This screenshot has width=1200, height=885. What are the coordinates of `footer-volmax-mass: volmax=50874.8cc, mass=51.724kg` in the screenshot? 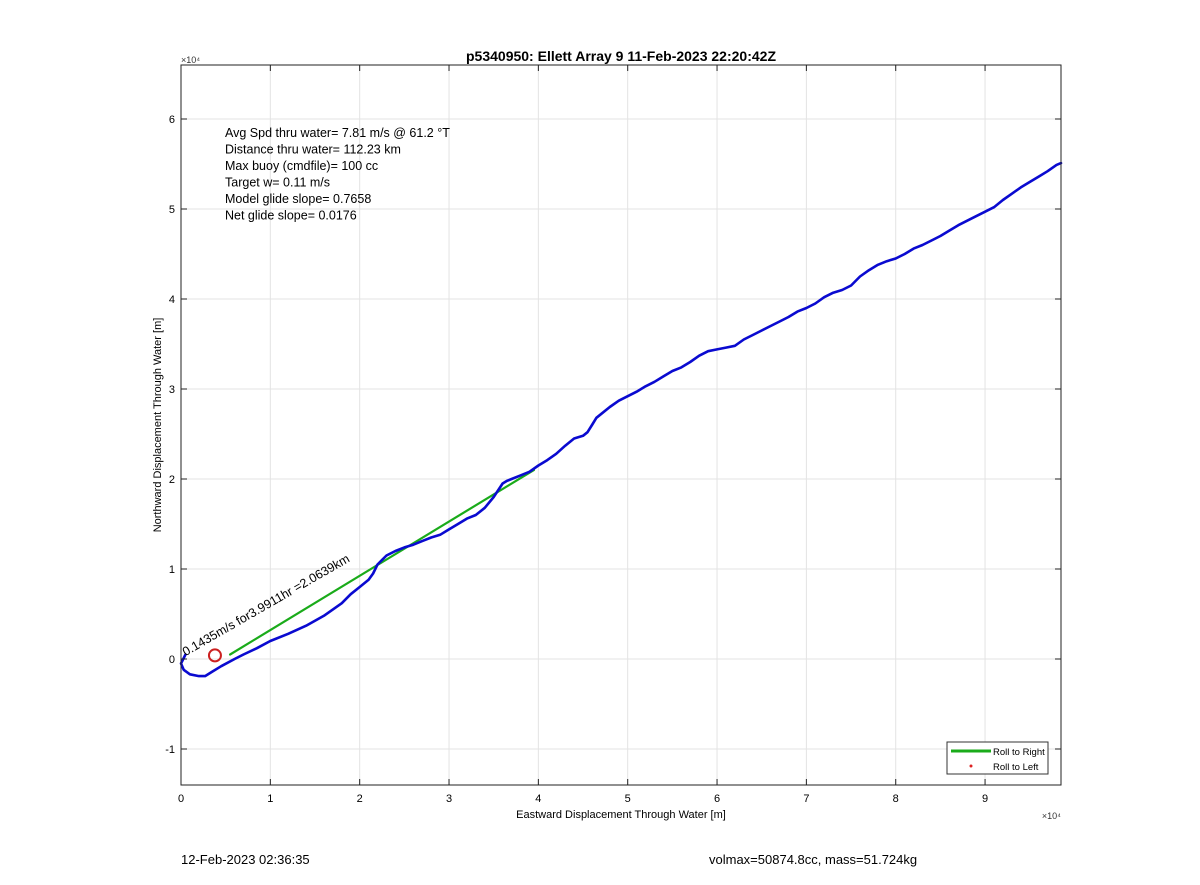 It's located at (813, 859).